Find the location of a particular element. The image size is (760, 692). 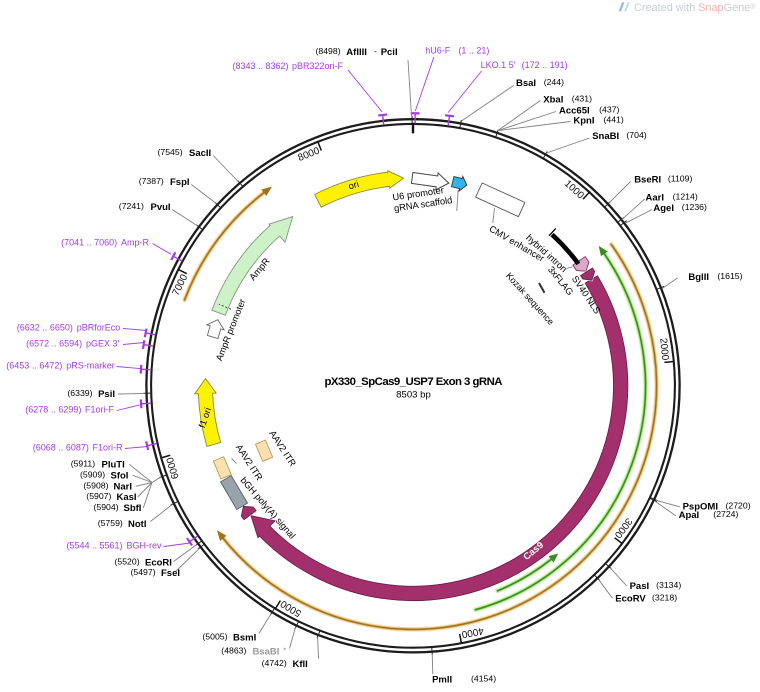

svg-text: Created with SnapGene® is located at coordinates (695, 8).